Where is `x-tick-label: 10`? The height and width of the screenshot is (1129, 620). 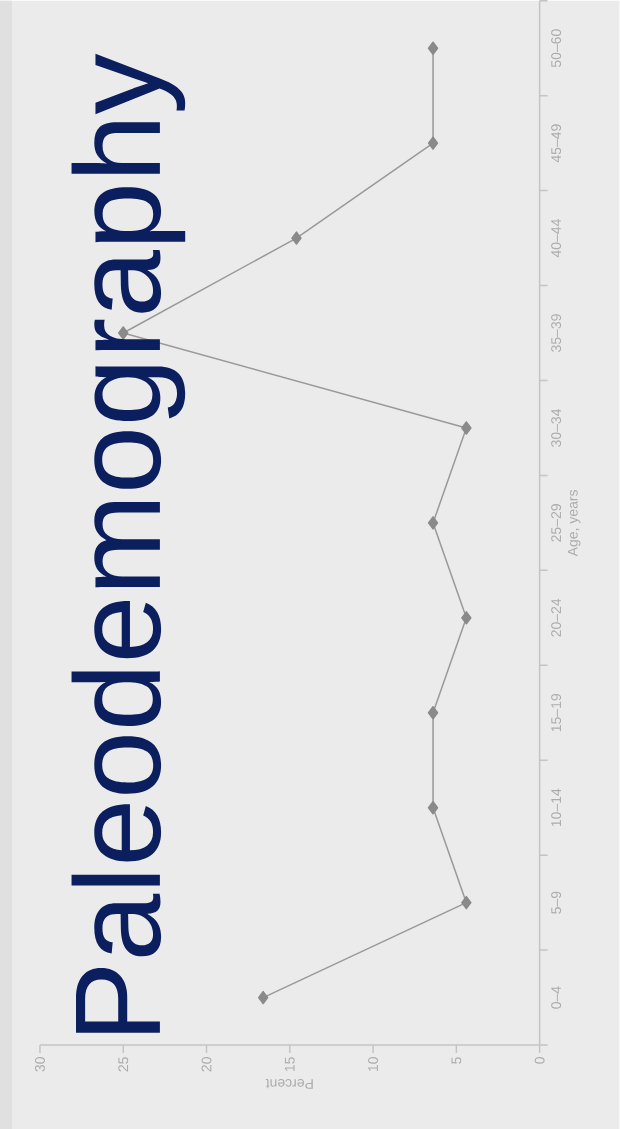 x-tick-label: 10 is located at coordinates (373, 1064).